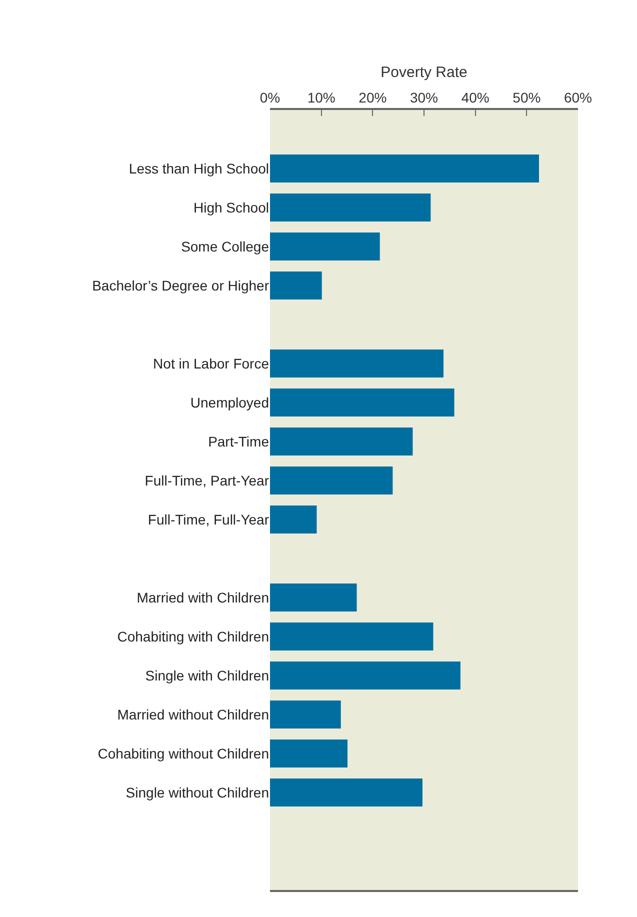 The width and height of the screenshot is (637, 917). Describe the element at coordinates (193, 714) in the screenshot. I see `y-tick-label: Married without Children` at that location.